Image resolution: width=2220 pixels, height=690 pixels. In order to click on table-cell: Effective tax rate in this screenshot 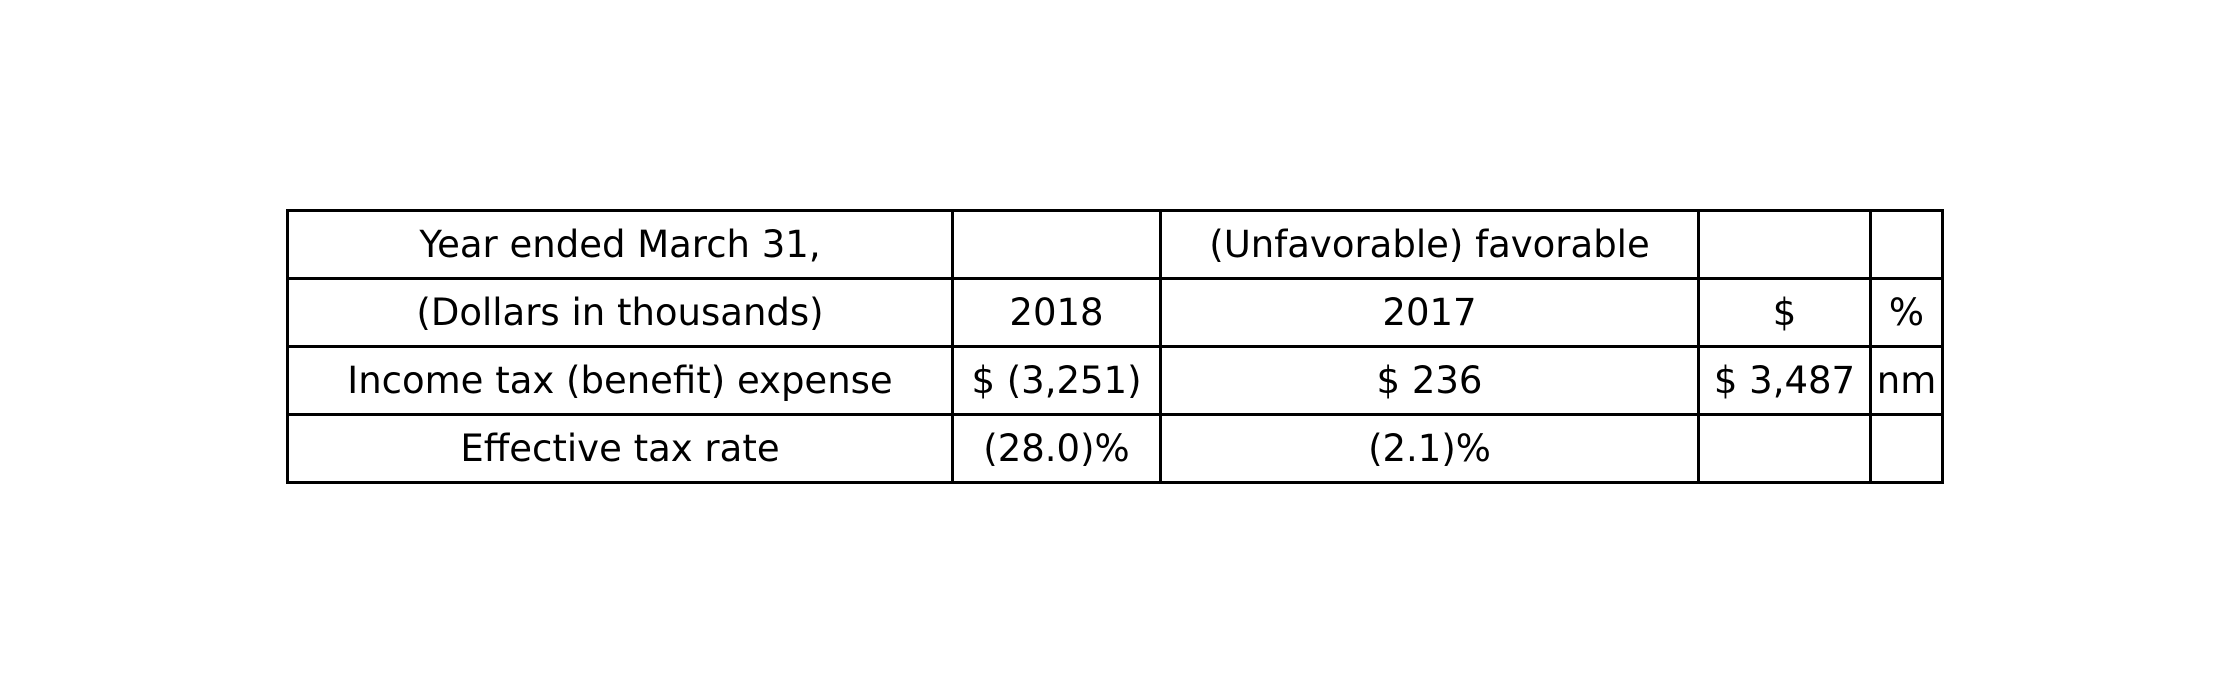, I will do `click(620, 448)`.